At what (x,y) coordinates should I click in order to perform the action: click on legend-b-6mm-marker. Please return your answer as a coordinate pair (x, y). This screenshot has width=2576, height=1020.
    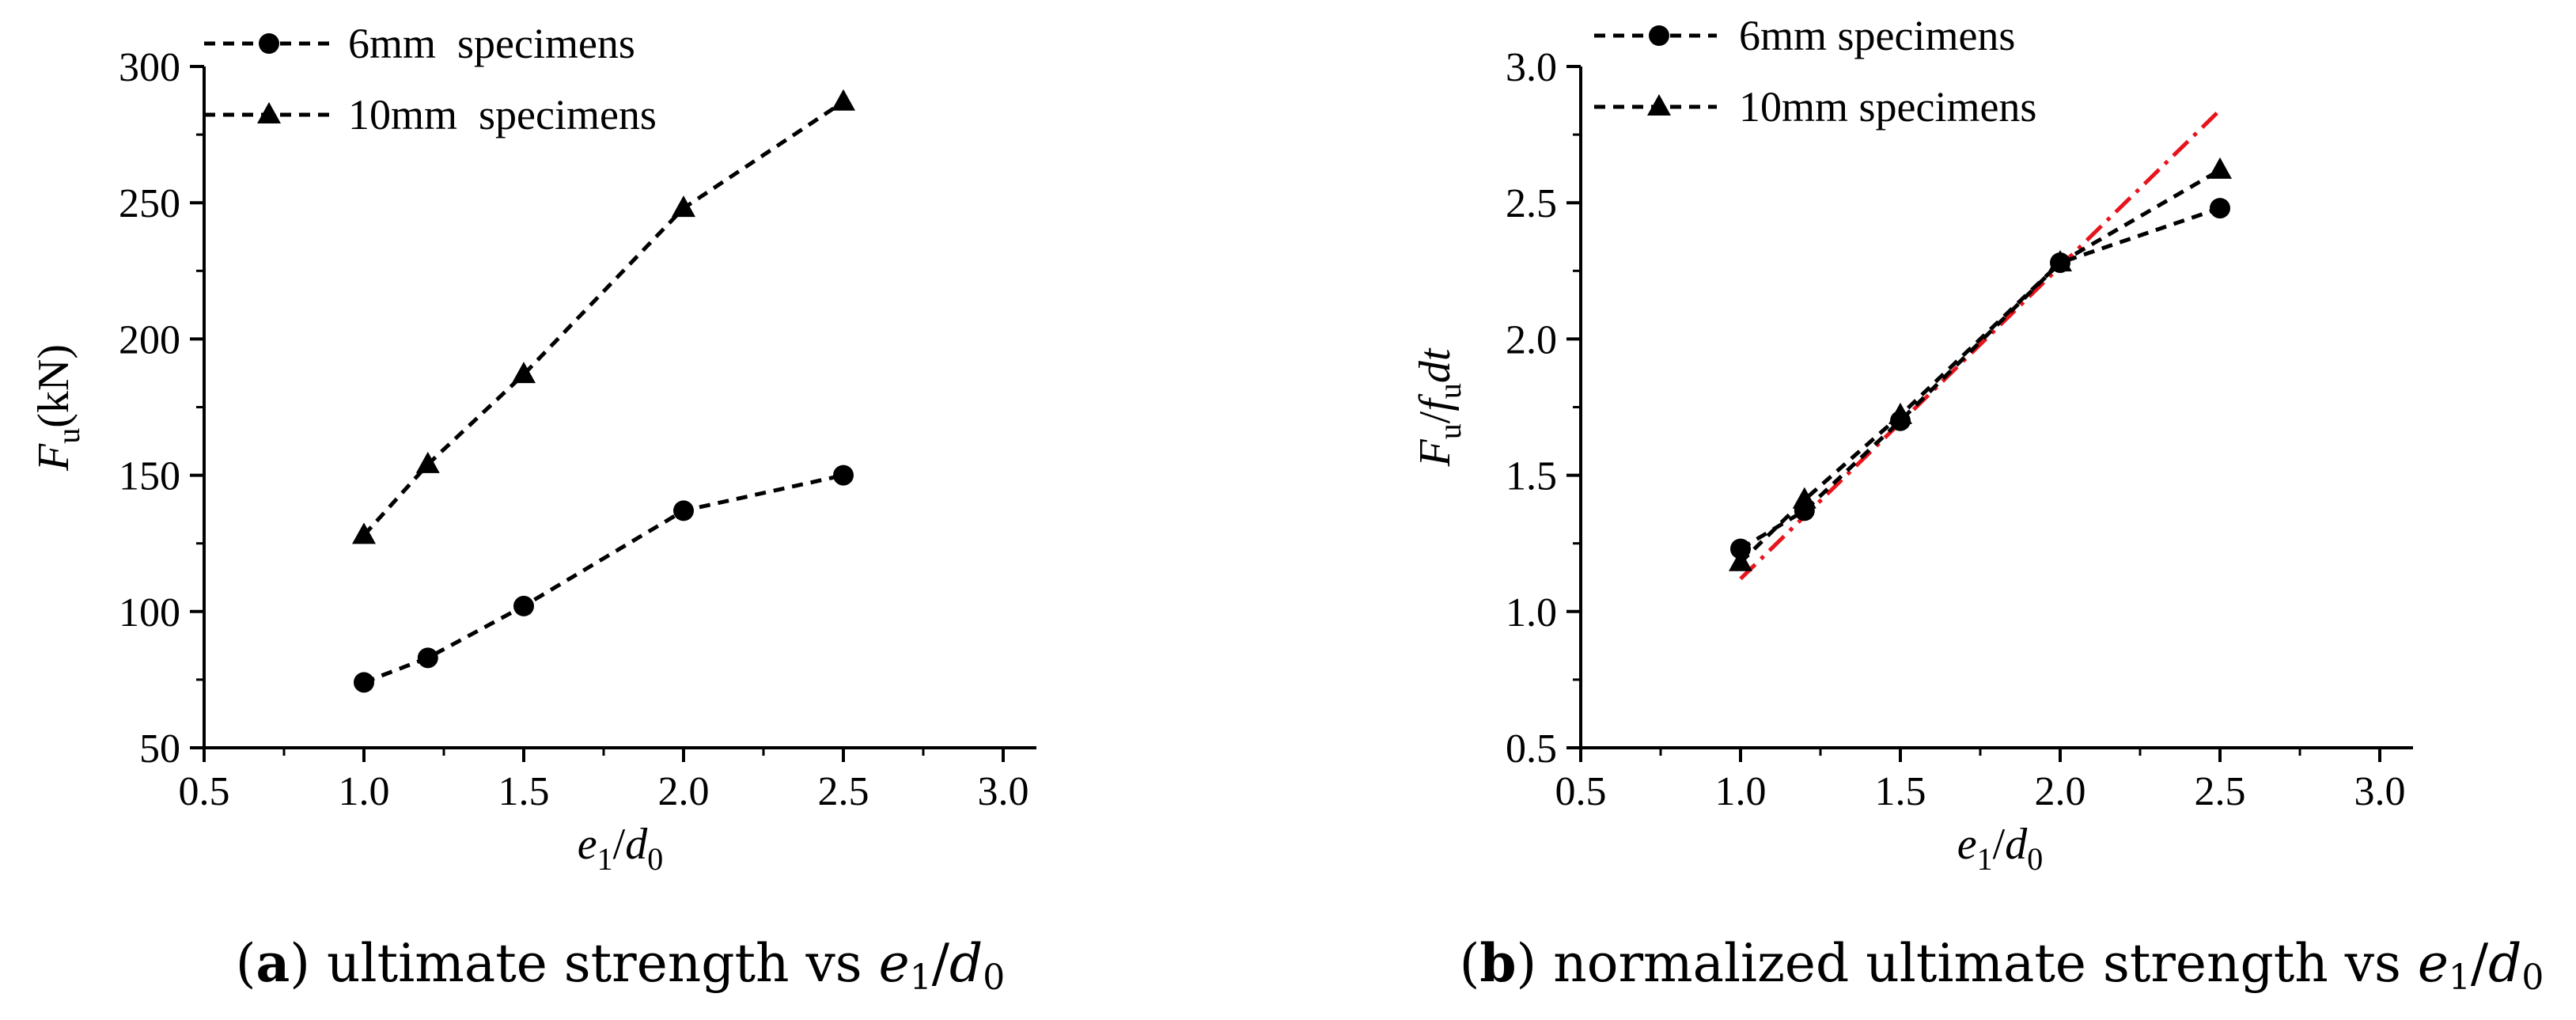
    Looking at the image, I should click on (1659, 35).